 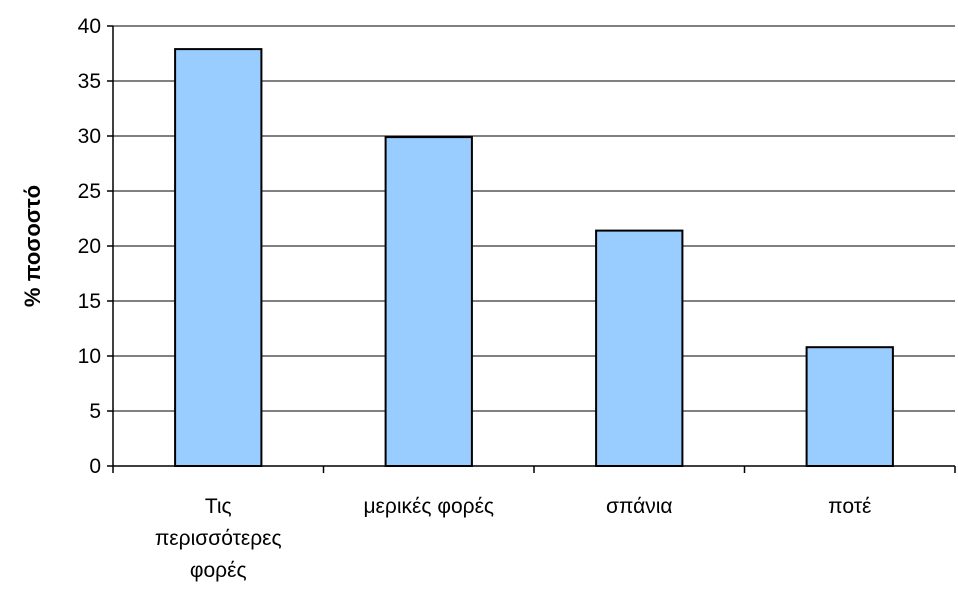 I want to click on y-tick-label-0: 0, so click(x=95, y=466).